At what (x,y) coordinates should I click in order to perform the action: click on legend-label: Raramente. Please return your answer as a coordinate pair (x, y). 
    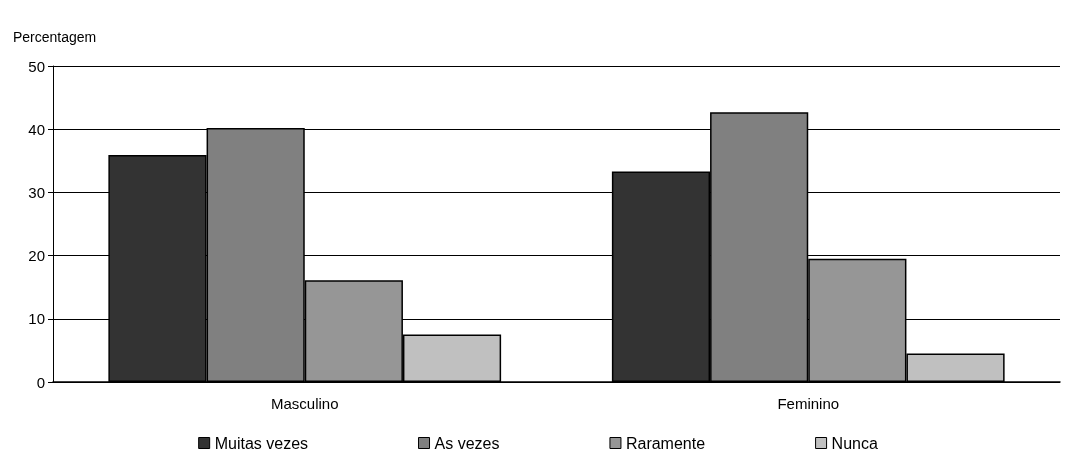
    Looking at the image, I should click on (665, 443).